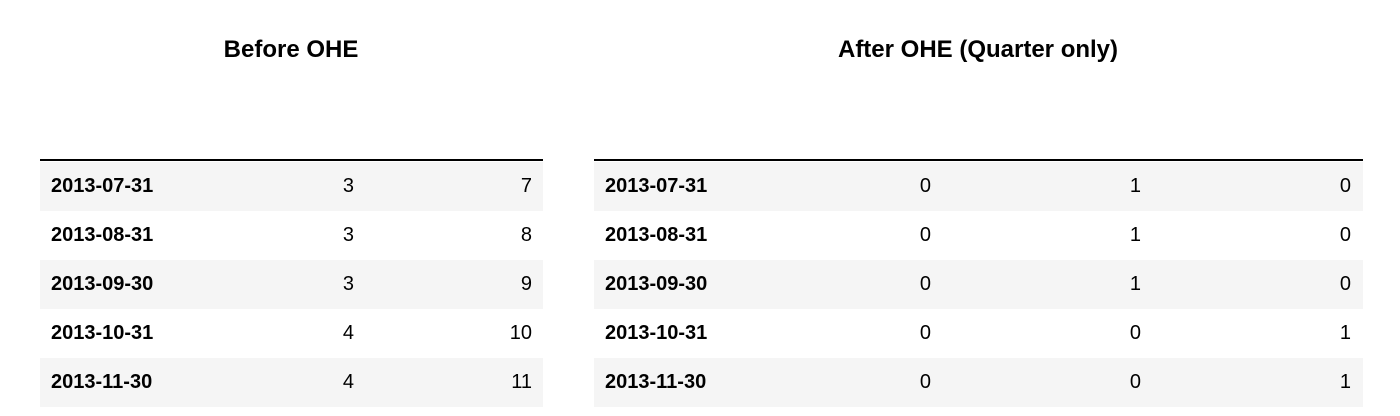 This screenshot has height=416, width=1400. What do you see at coordinates (978, 382) in the screenshot?
I see `table-row: 2013-11-30 0 0 1` at bounding box center [978, 382].